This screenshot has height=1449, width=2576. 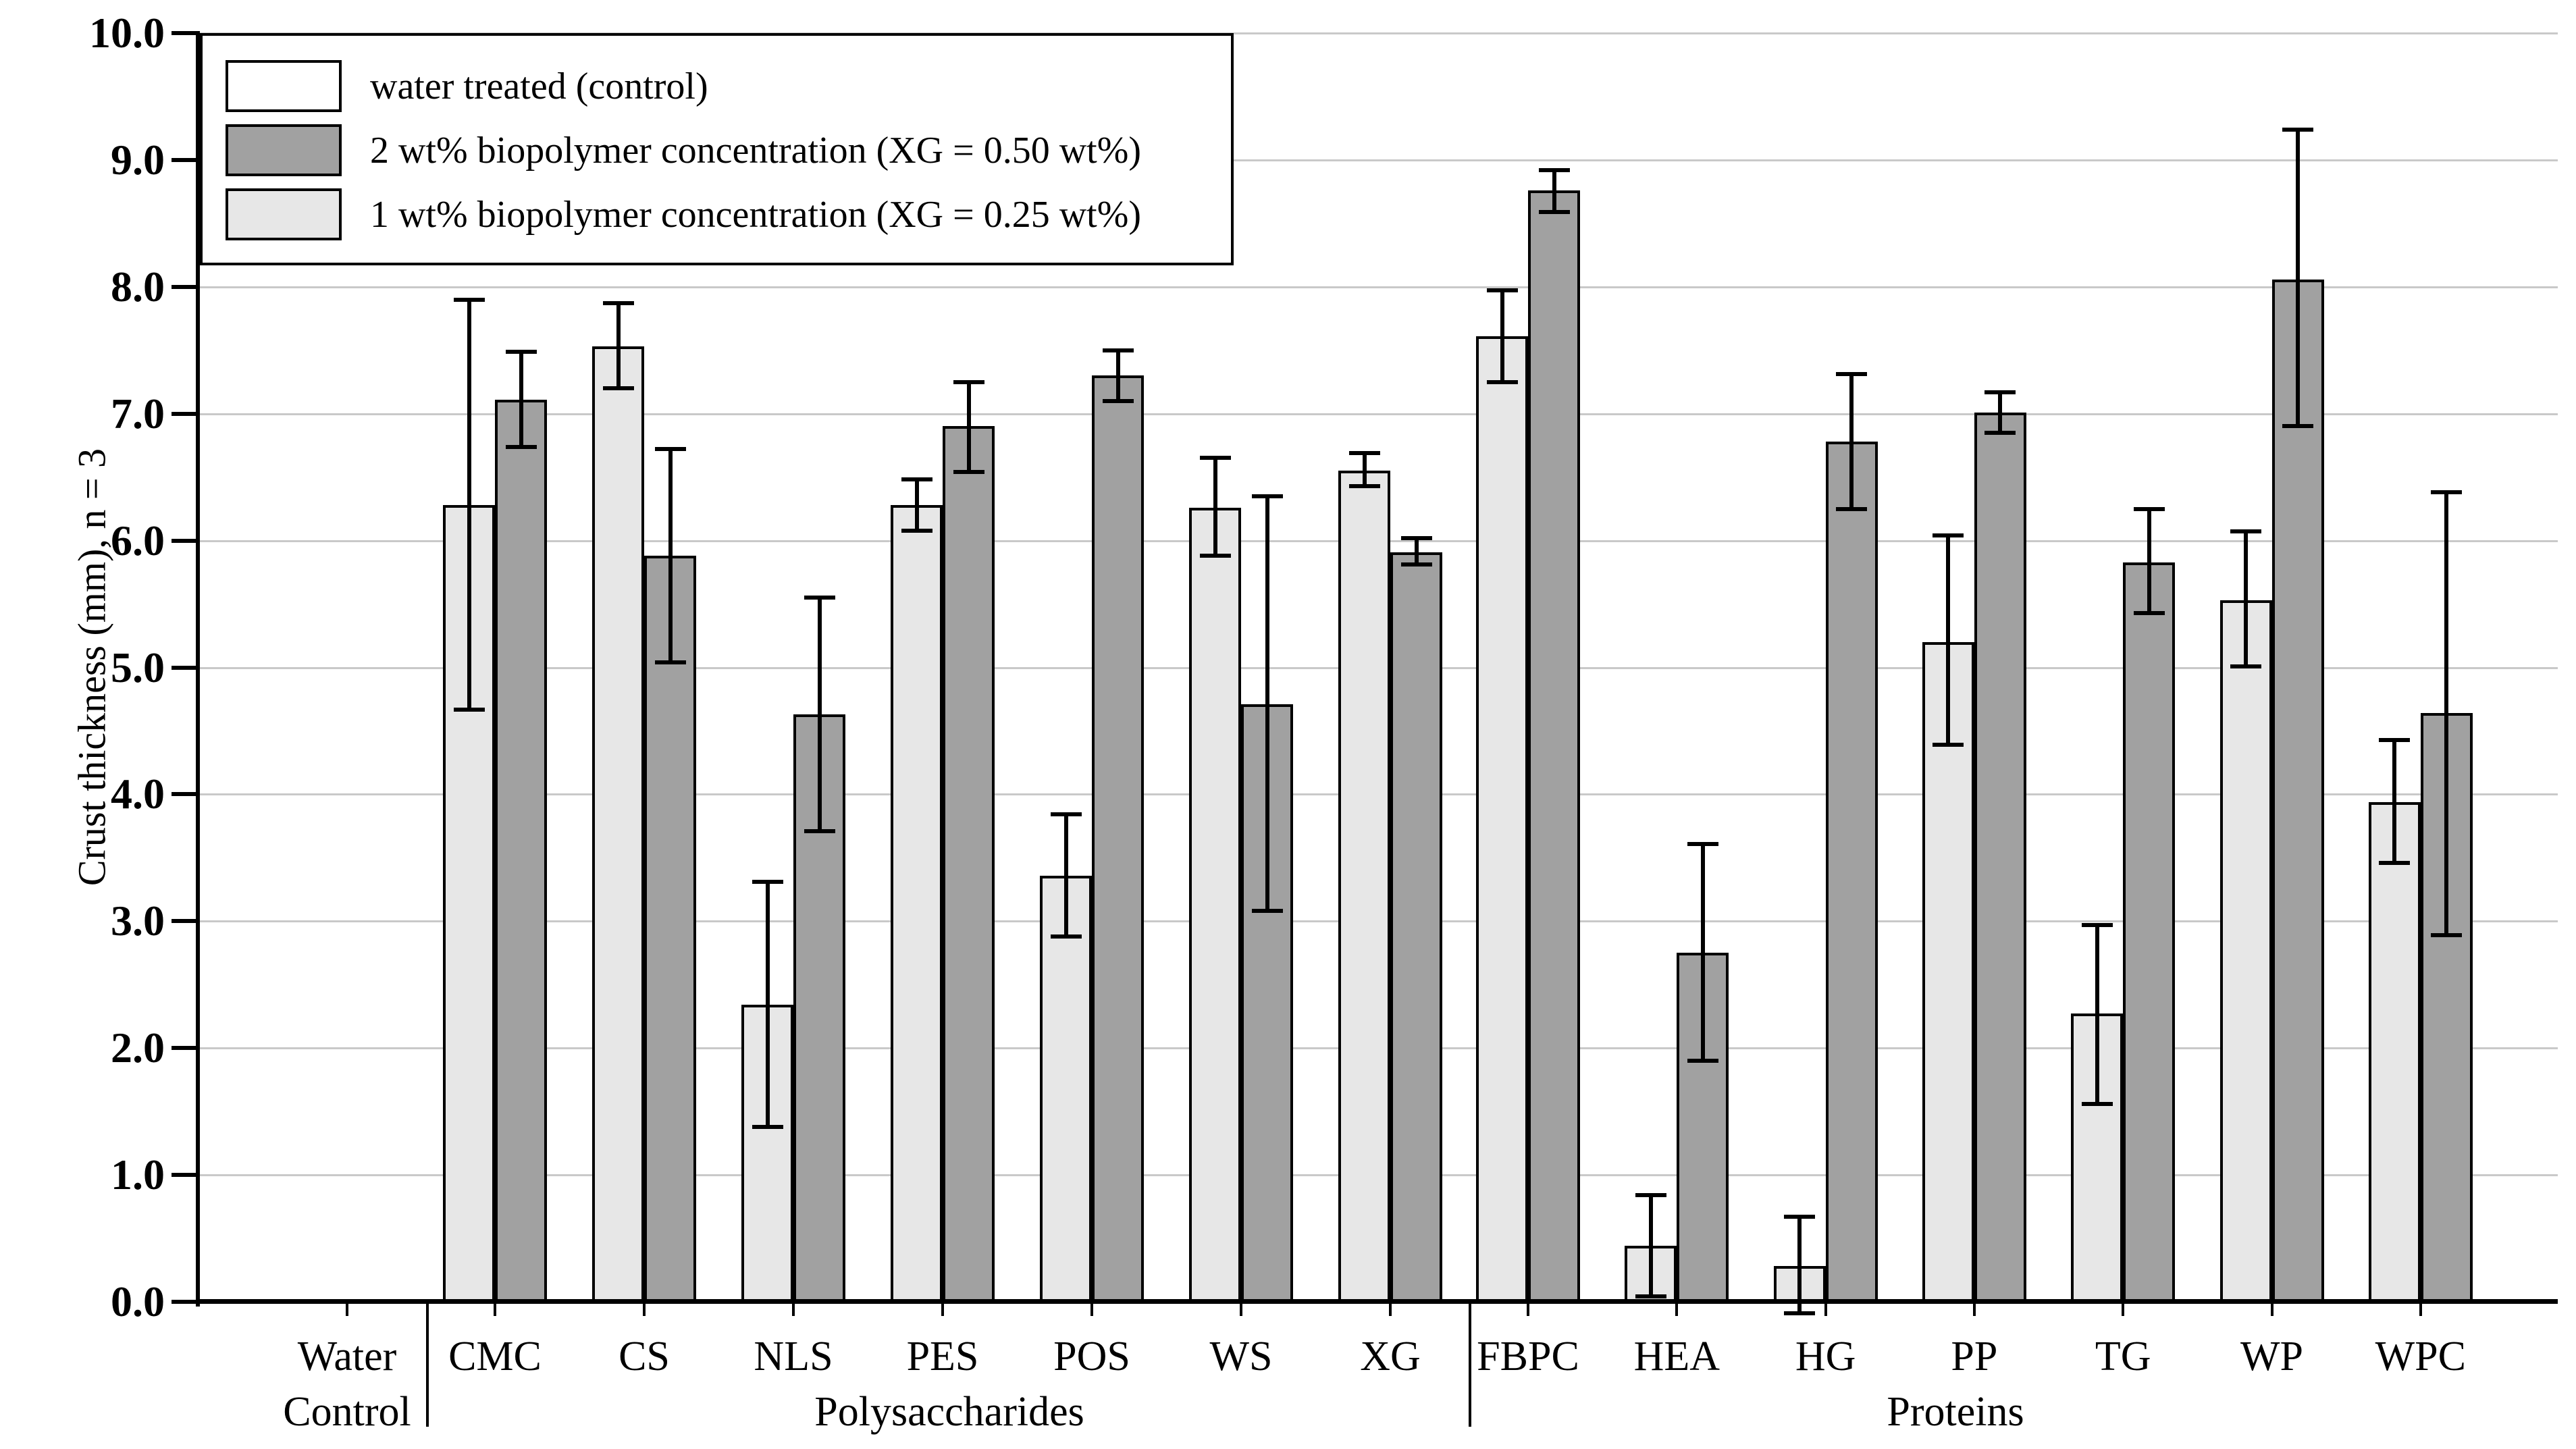 What do you see at coordinates (943, 1357) in the screenshot?
I see `category-label: PES` at bounding box center [943, 1357].